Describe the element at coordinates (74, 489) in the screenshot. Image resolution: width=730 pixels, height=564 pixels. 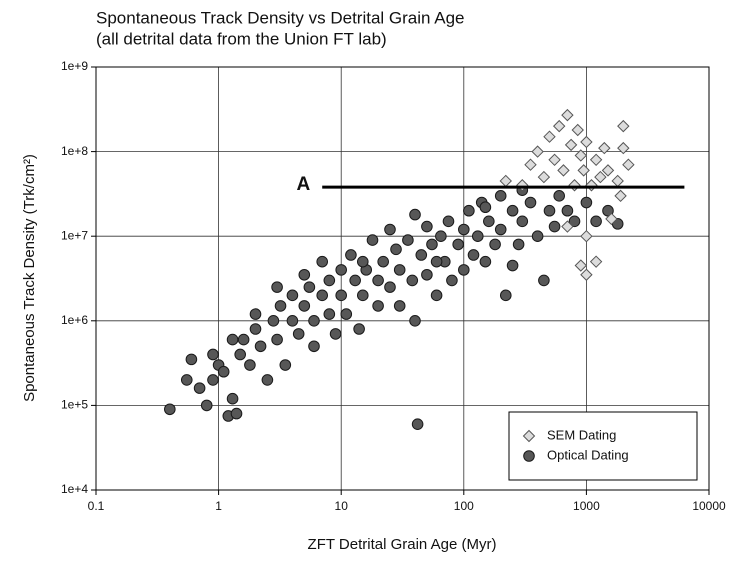
I see `y-tick-label: 1e+4` at that location.